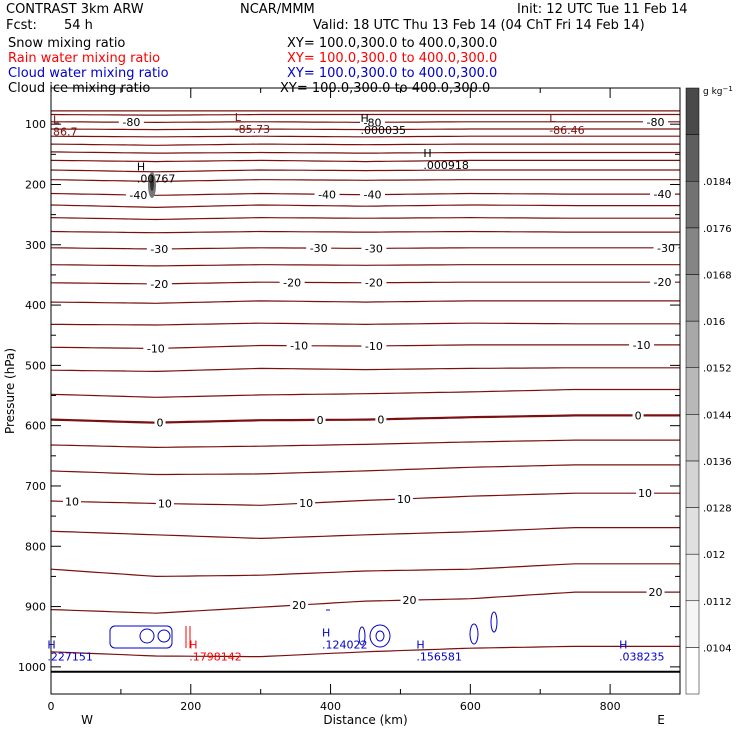 Image resolution: width=740 pixels, height=740 pixels. What do you see at coordinates (717, 415) in the screenshot?
I see `colorbar-tick-label: .0144` at bounding box center [717, 415].